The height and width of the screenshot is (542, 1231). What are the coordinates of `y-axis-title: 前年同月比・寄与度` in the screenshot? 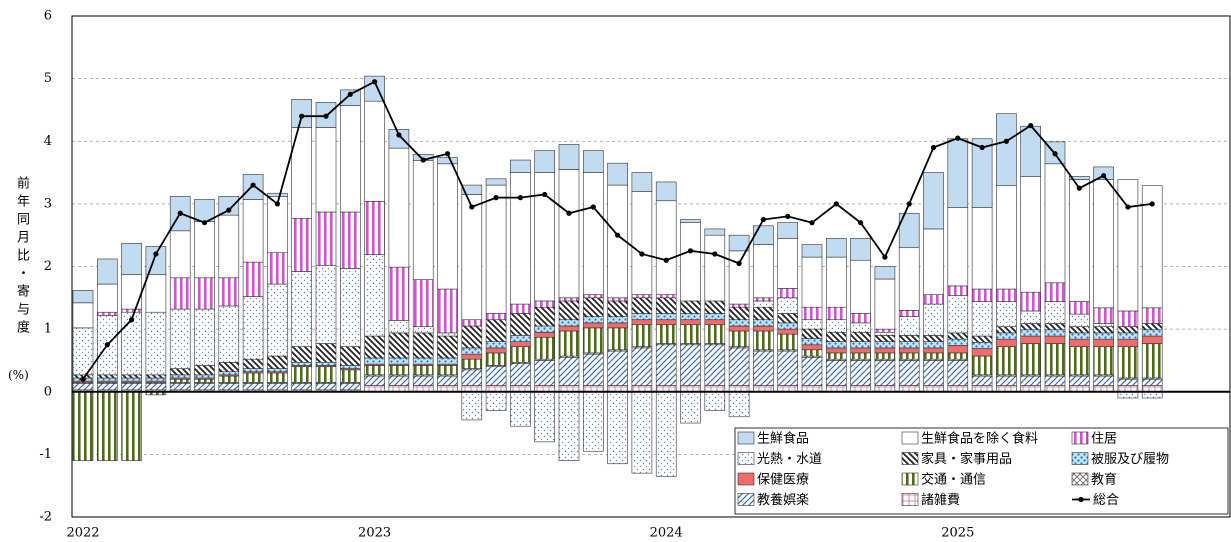 It's located at (21, 257).